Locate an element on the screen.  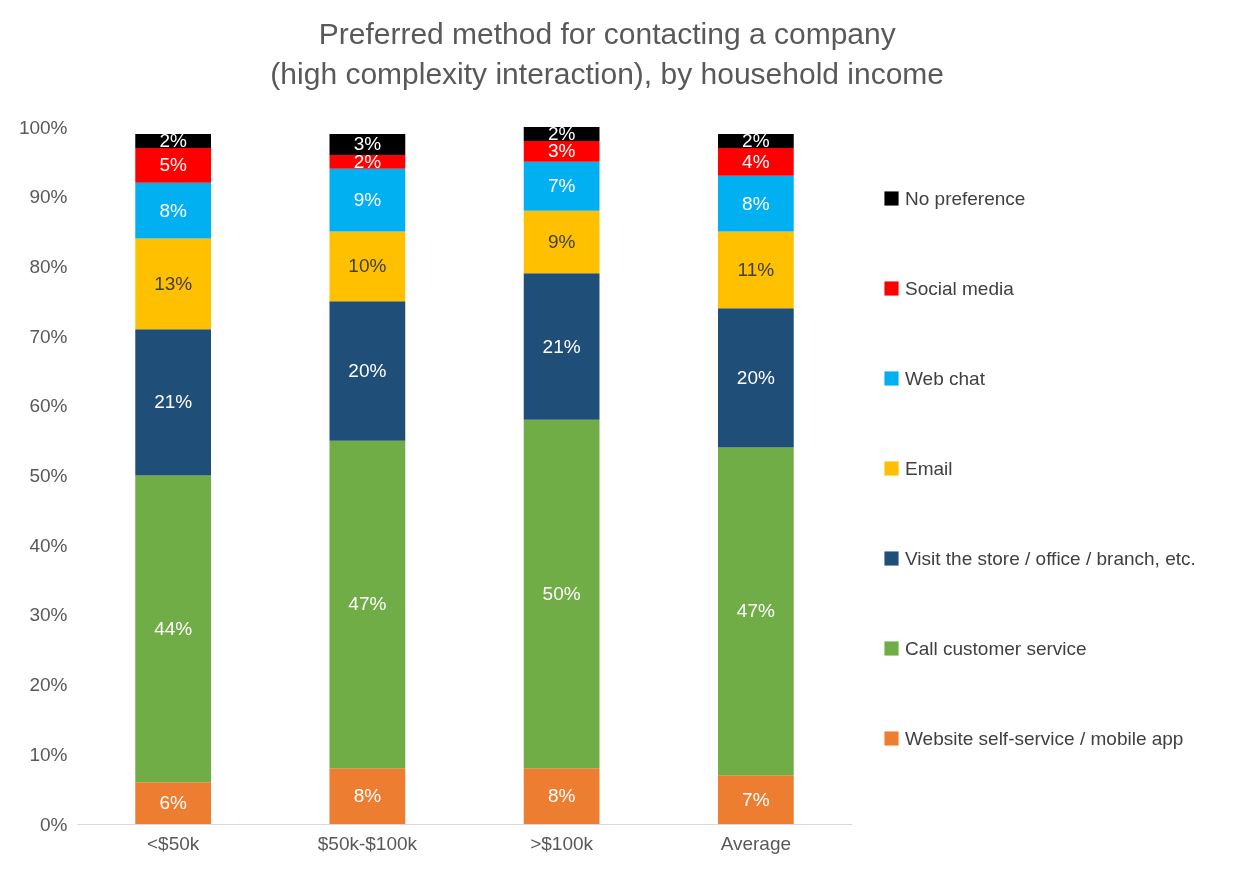
legend-label: No preference is located at coordinates (965, 198).